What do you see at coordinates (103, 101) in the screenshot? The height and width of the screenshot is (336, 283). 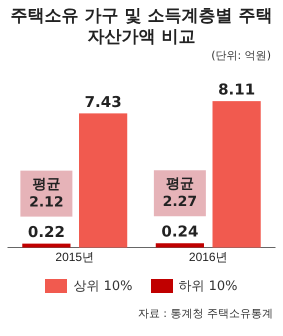 I see `data-label: 7.43` at bounding box center [103, 101].